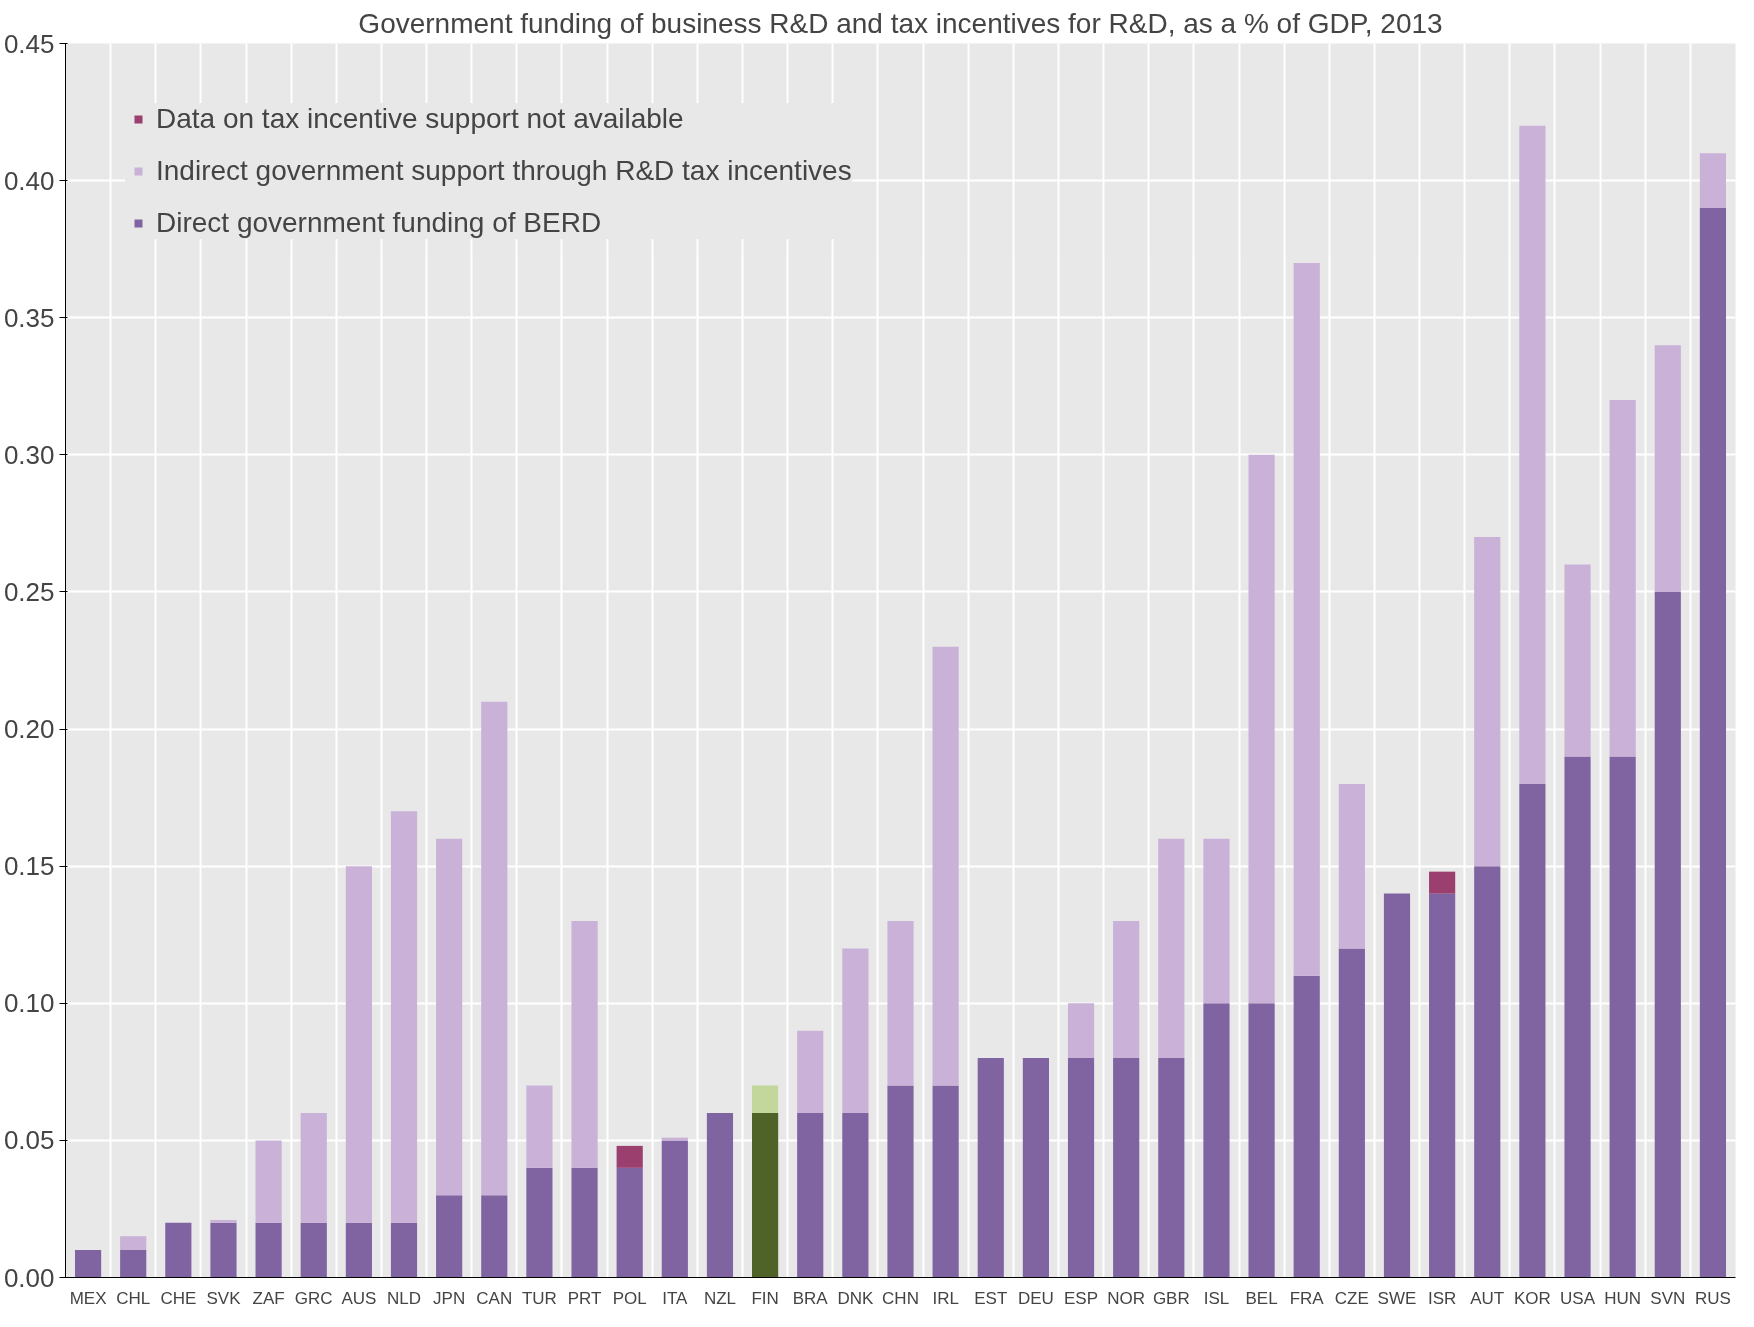  Describe the element at coordinates (29, 1277) in the screenshot. I see `y-tick-label: 0.00` at that location.